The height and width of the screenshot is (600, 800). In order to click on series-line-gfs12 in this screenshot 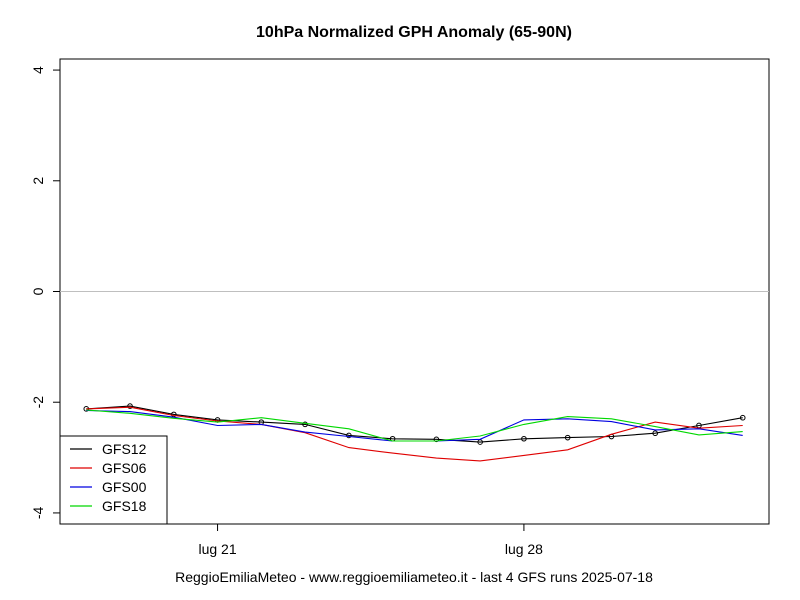, I will do `click(414, 424)`.